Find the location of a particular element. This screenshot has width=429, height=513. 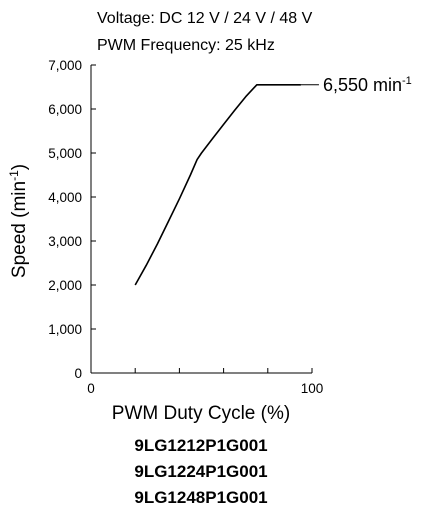

annotation-max-speed: 6,550 min-1 is located at coordinates (367, 85).